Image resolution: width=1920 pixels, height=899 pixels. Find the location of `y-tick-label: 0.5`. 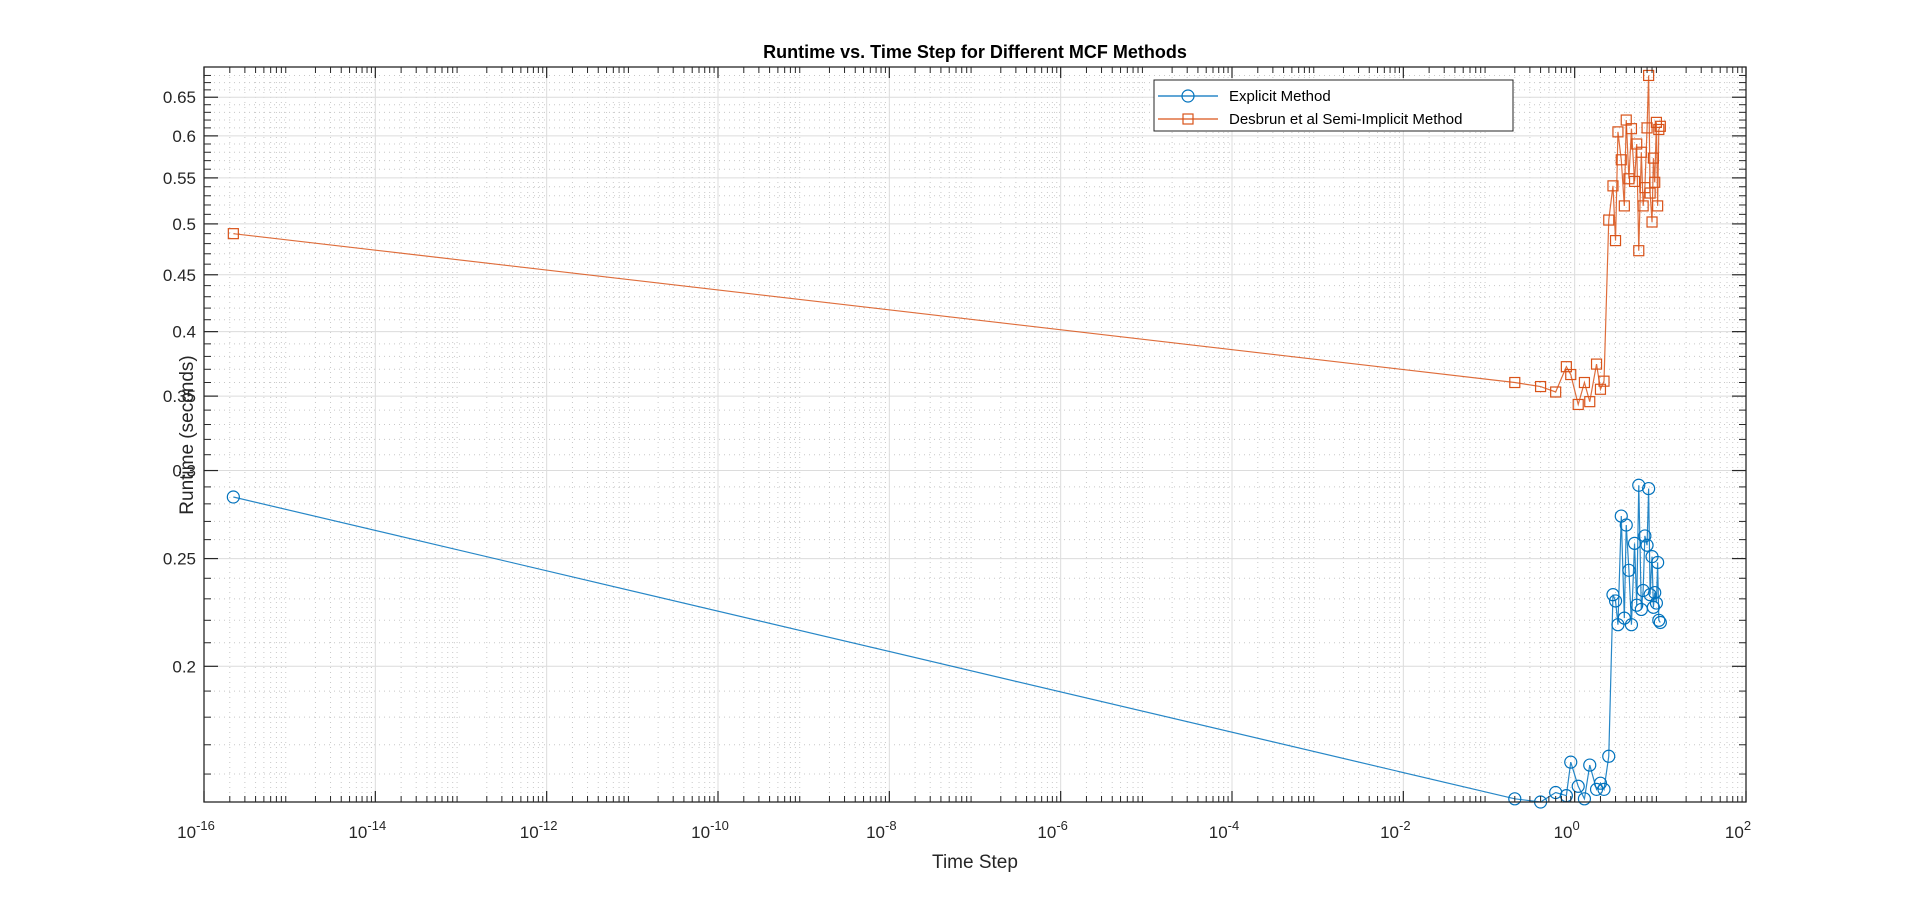

y-tick-label: 0.5 is located at coordinates (184, 224).